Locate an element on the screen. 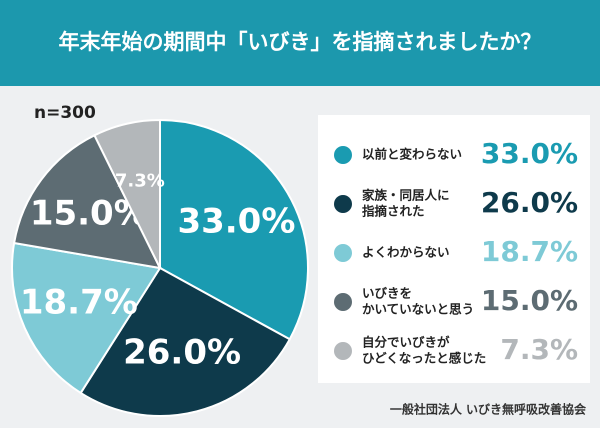  legend-label: ひどくなったと感じた is located at coordinates (424, 358).